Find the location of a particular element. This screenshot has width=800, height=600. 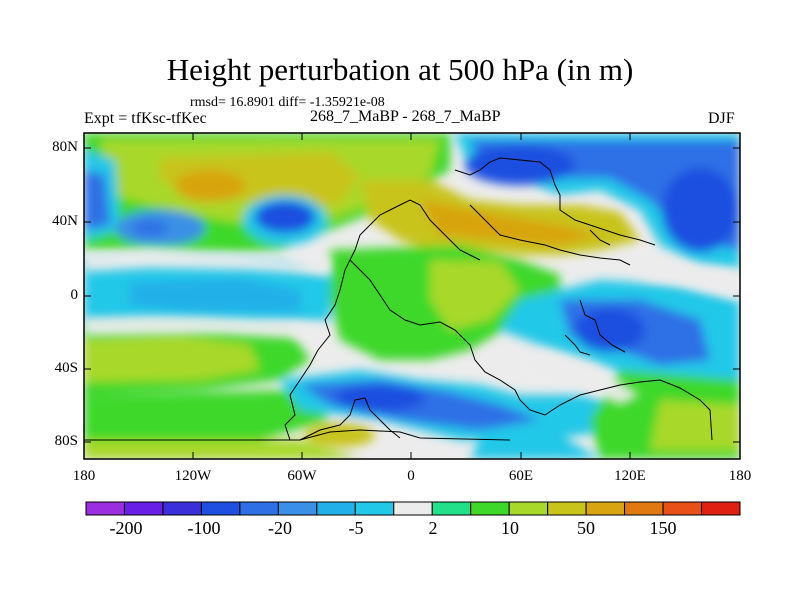

lat-label: 40S is located at coordinates (66, 368).